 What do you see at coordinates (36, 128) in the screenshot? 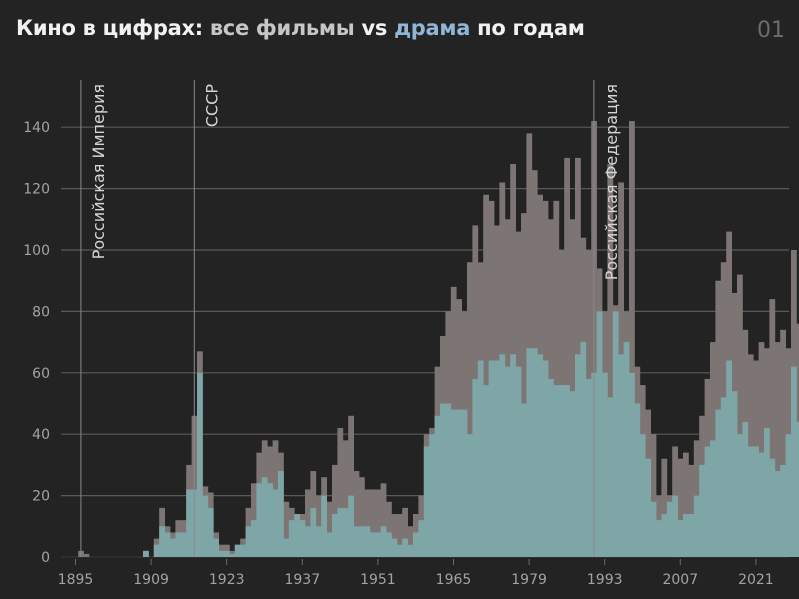
I see `y-tick-label: 140` at bounding box center [36, 128].